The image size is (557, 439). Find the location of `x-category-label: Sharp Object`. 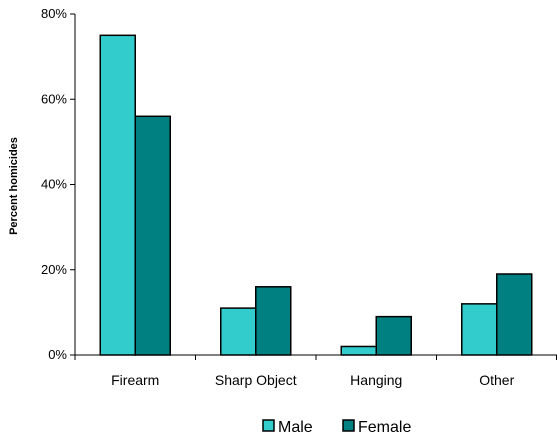

x-category-label: Sharp Object is located at coordinates (256, 380).